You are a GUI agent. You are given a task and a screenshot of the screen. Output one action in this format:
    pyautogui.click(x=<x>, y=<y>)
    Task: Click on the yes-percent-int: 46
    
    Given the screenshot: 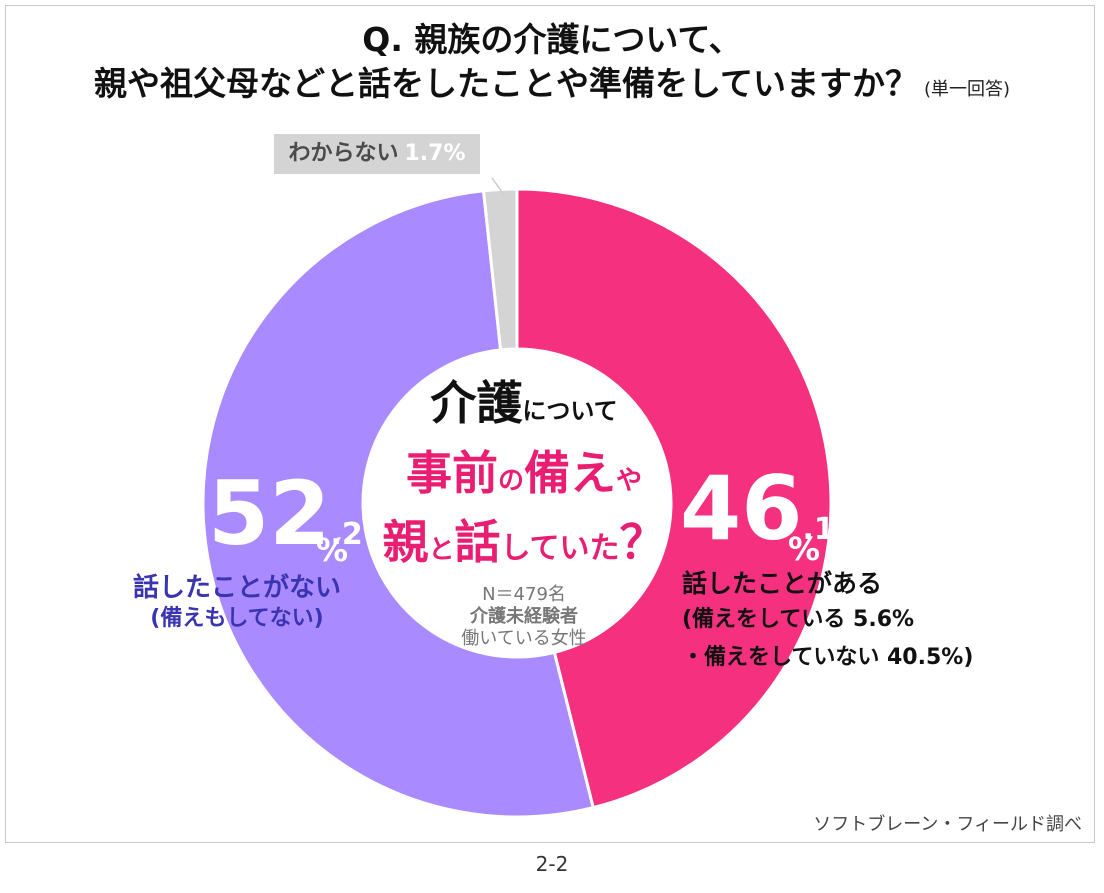 What is the action you would take?
    pyautogui.click(x=741, y=508)
    